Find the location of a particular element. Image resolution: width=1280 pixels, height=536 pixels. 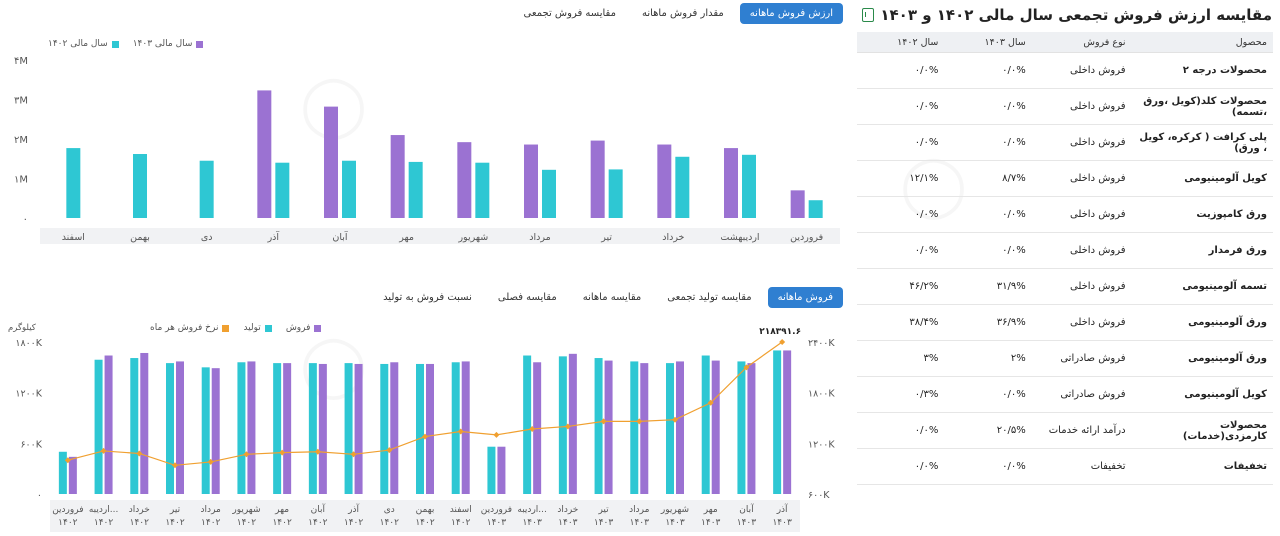

x-tick-label: آذر is located at coordinates (353, 509).